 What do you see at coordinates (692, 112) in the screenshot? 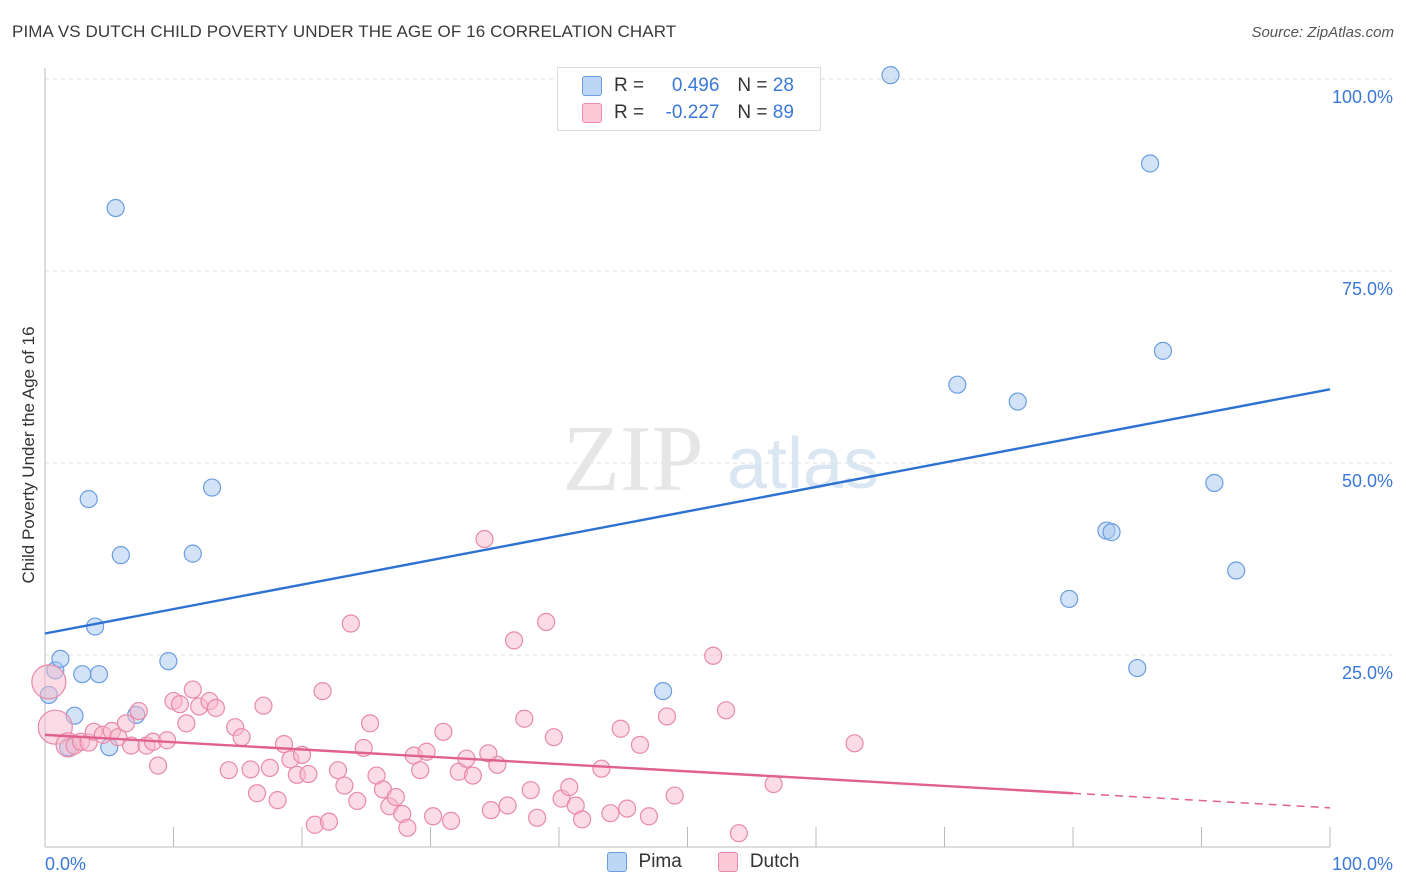
I see `legend-r-value: -0.227` at bounding box center [692, 112].